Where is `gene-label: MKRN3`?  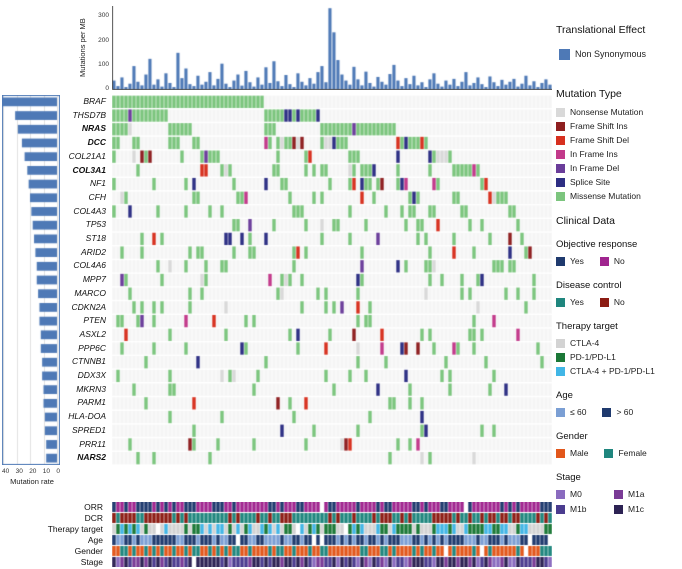
gene-label: MKRN3 is located at coordinates (91, 388).